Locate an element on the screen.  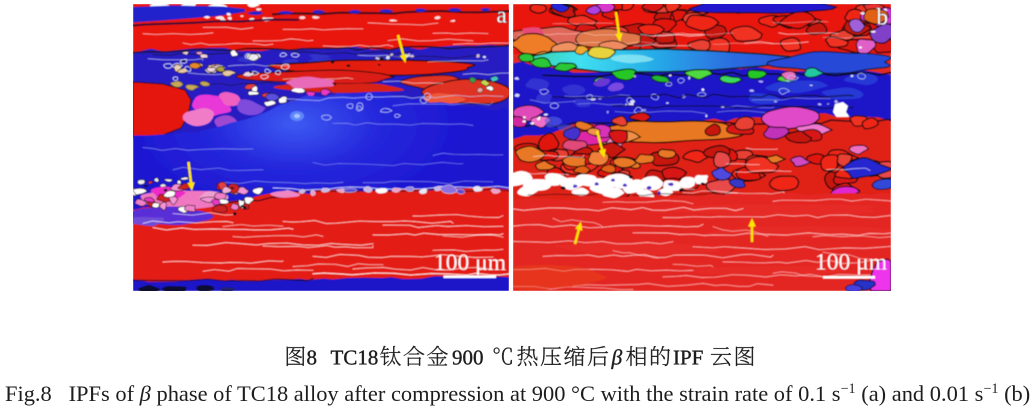
svg-text: b is located at coordinates (883, 17).